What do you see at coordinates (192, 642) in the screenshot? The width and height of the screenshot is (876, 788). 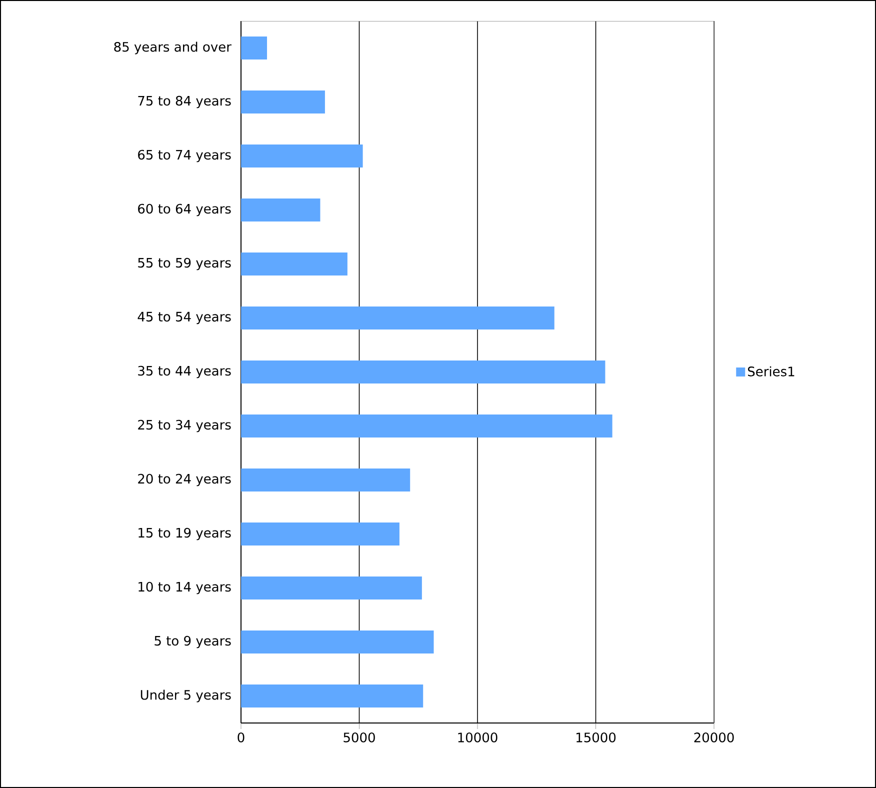 I see `y-tick-label: 5 to 9 years` at bounding box center [192, 642].